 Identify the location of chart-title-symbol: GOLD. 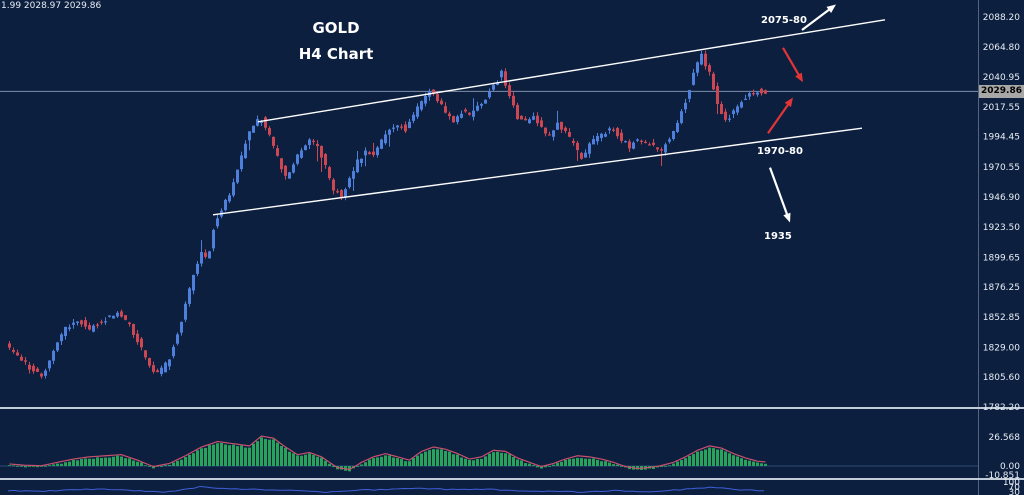
(336, 28).